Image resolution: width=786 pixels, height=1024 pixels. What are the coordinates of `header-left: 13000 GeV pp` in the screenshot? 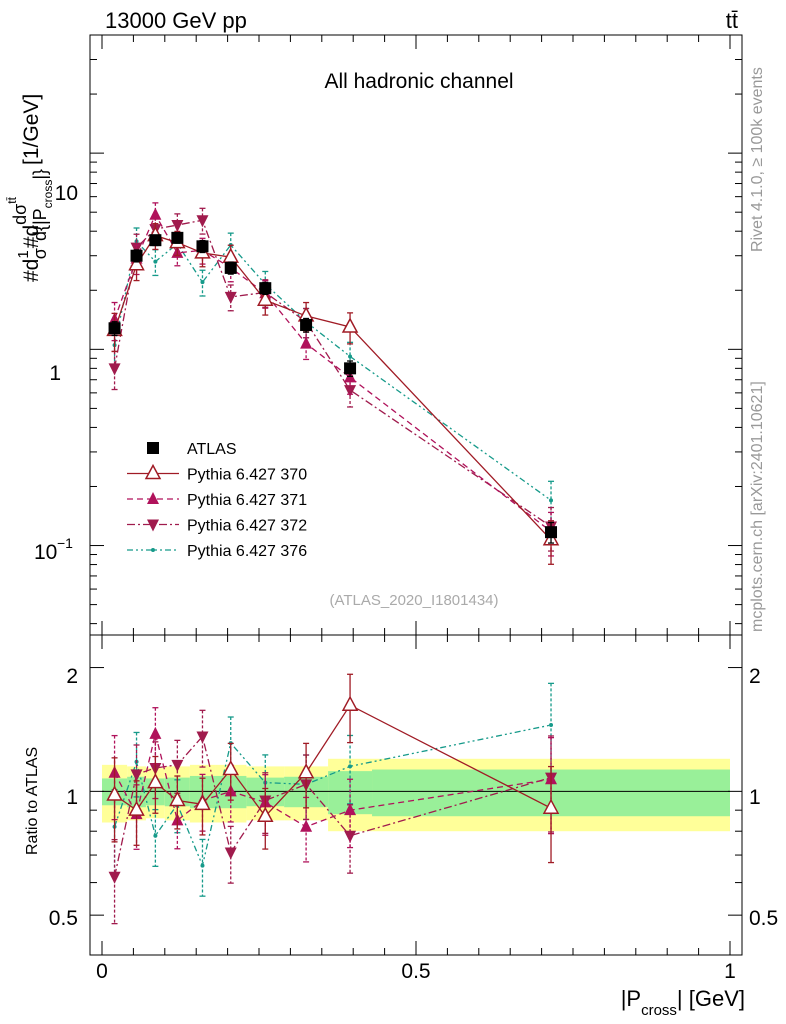 It's located at (176, 20).